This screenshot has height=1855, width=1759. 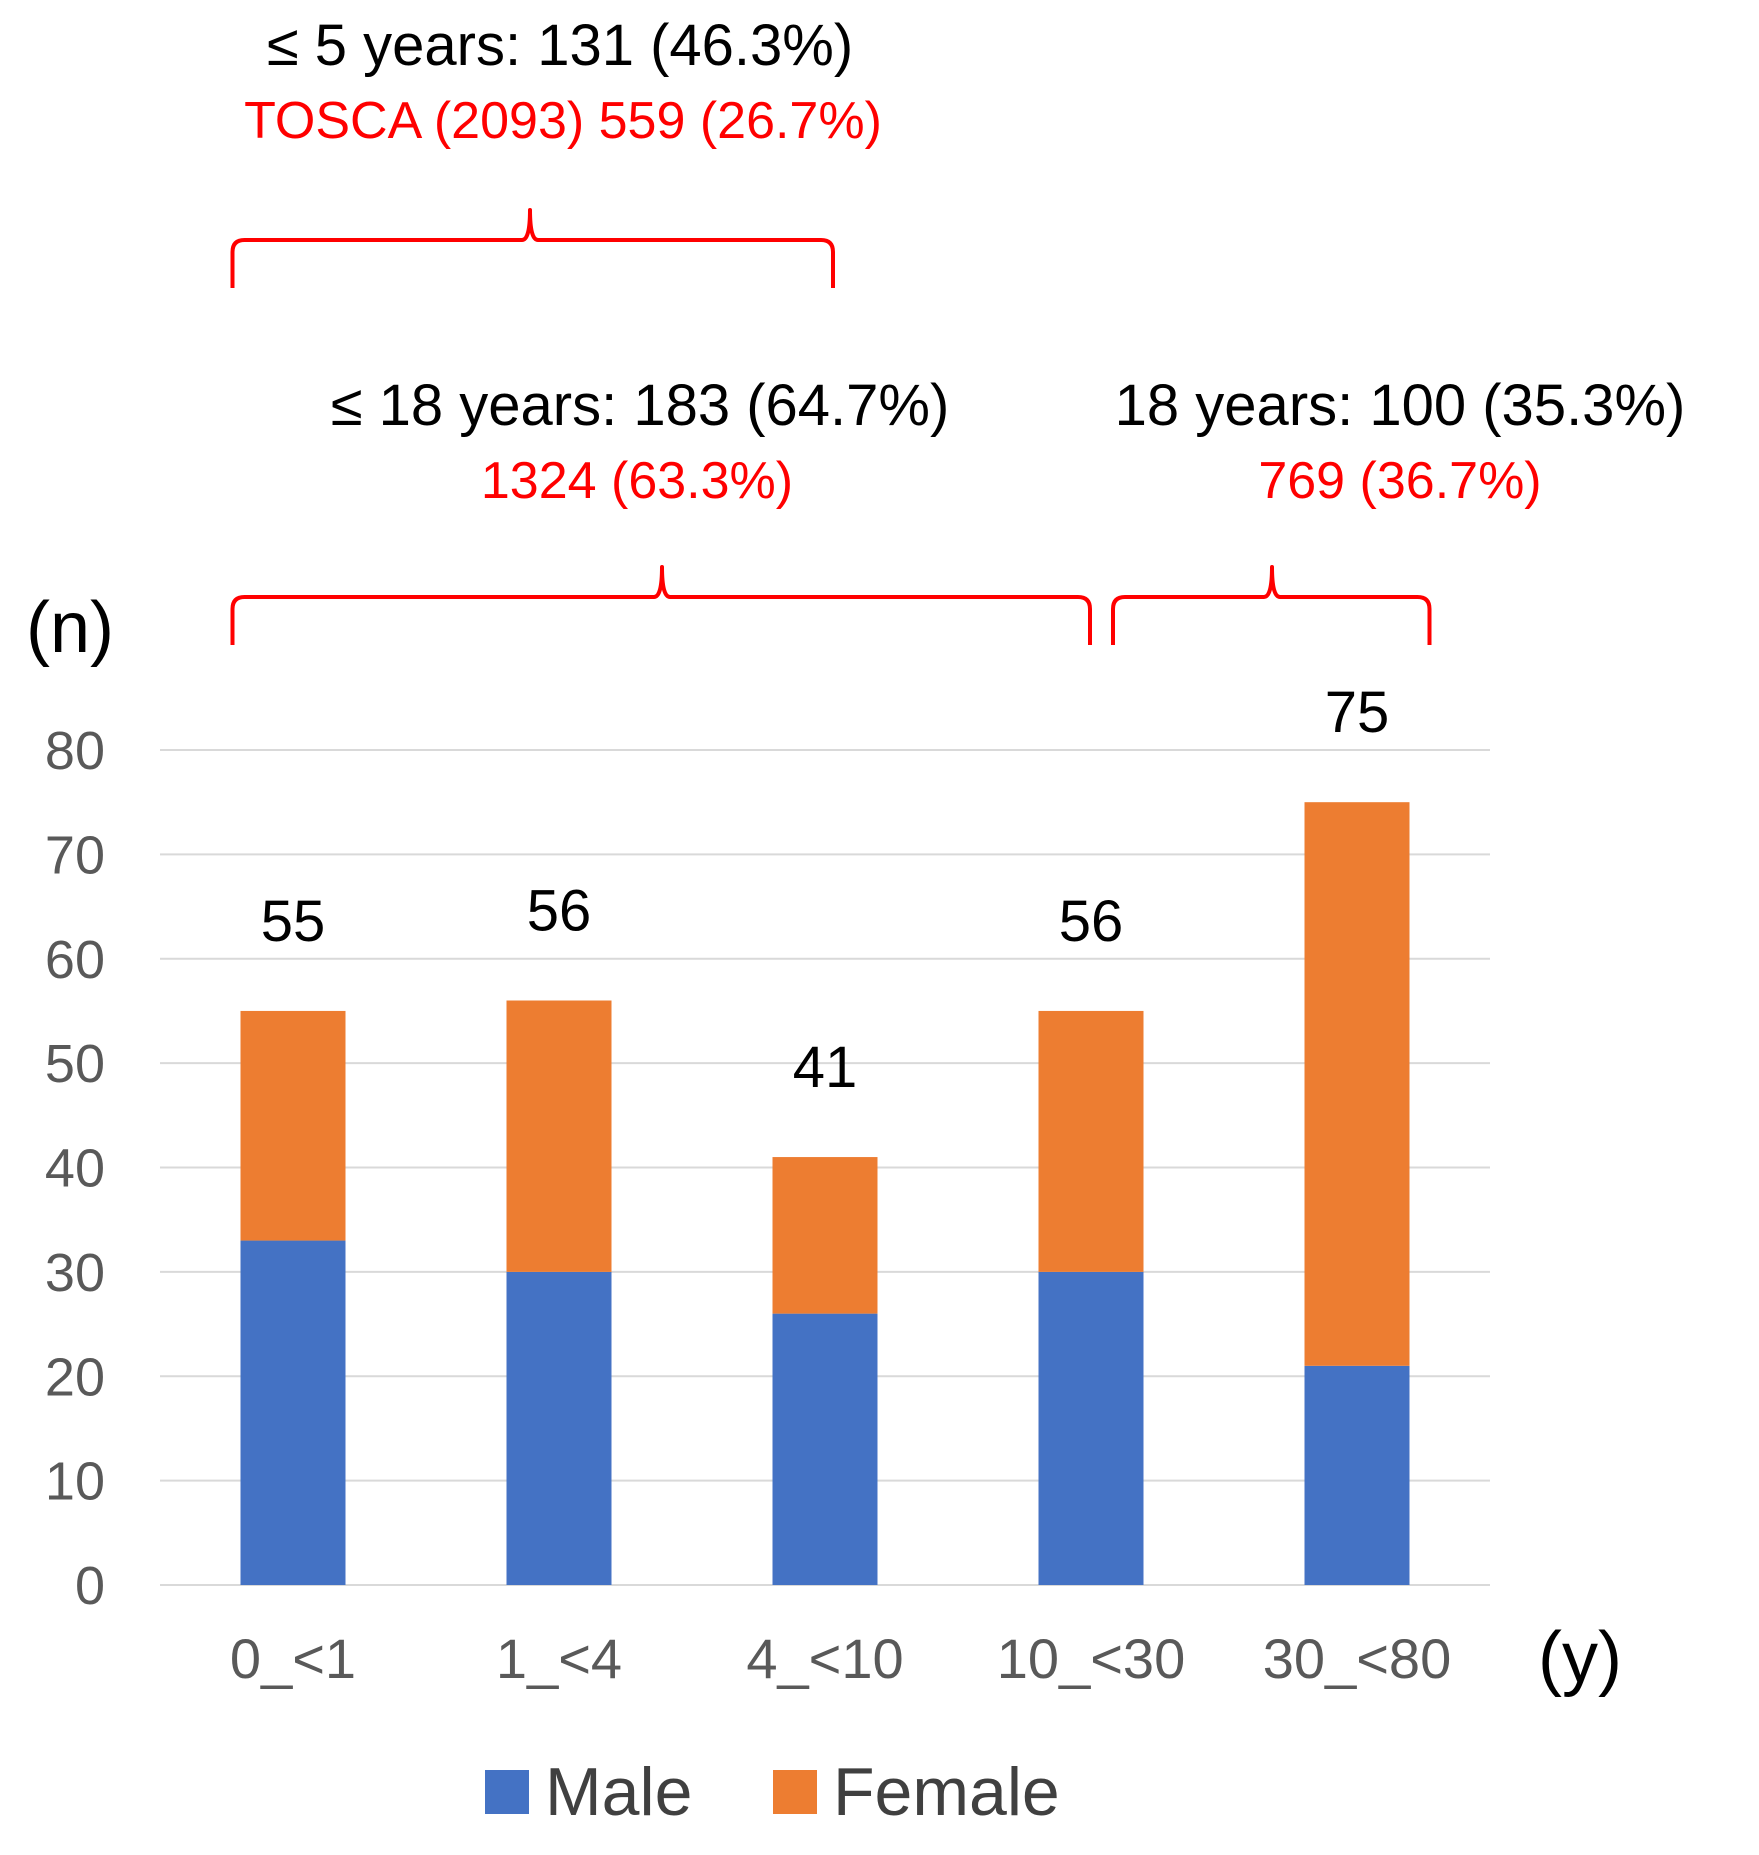 I want to click on y-tick-40: 40, so click(x=75, y=1169).